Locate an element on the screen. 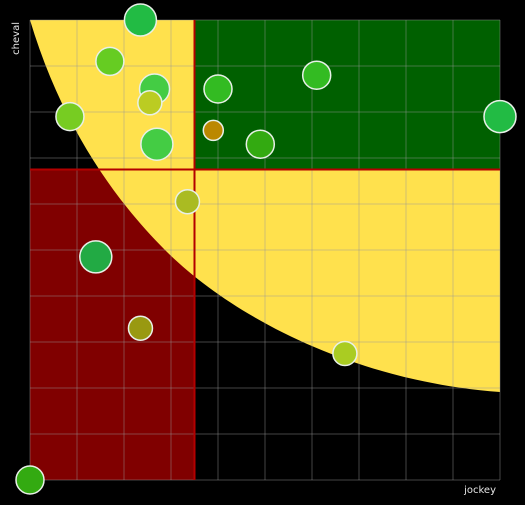 This screenshot has width=525, height=505. y-axis-label: cheval is located at coordinates (16, 38).